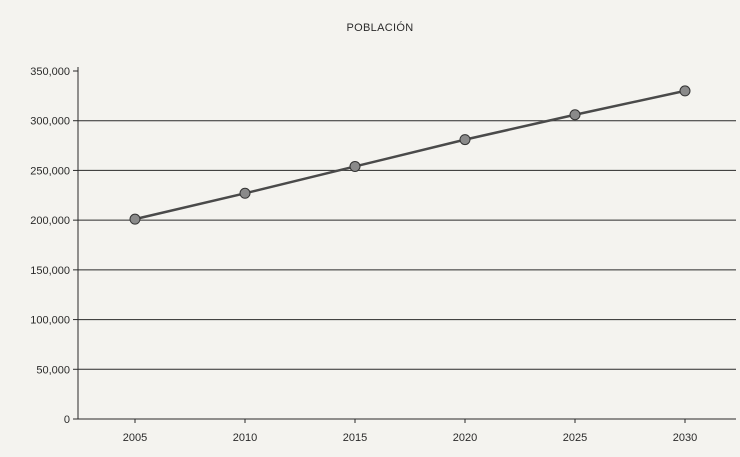 This screenshot has height=457, width=740. I want to click on x-tick-label: 2010, so click(245, 438).